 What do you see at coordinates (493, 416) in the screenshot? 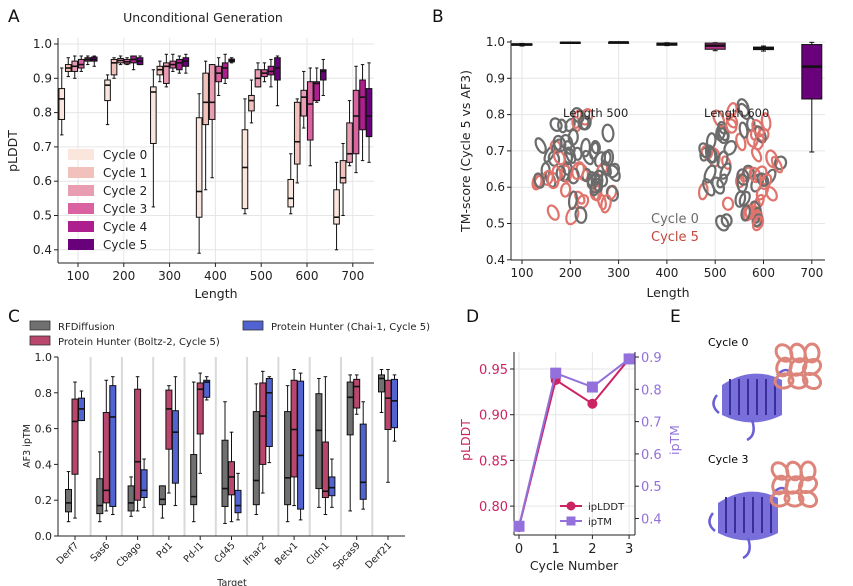
I see `y-tick-label-left: 0.90` at bounding box center [493, 416].